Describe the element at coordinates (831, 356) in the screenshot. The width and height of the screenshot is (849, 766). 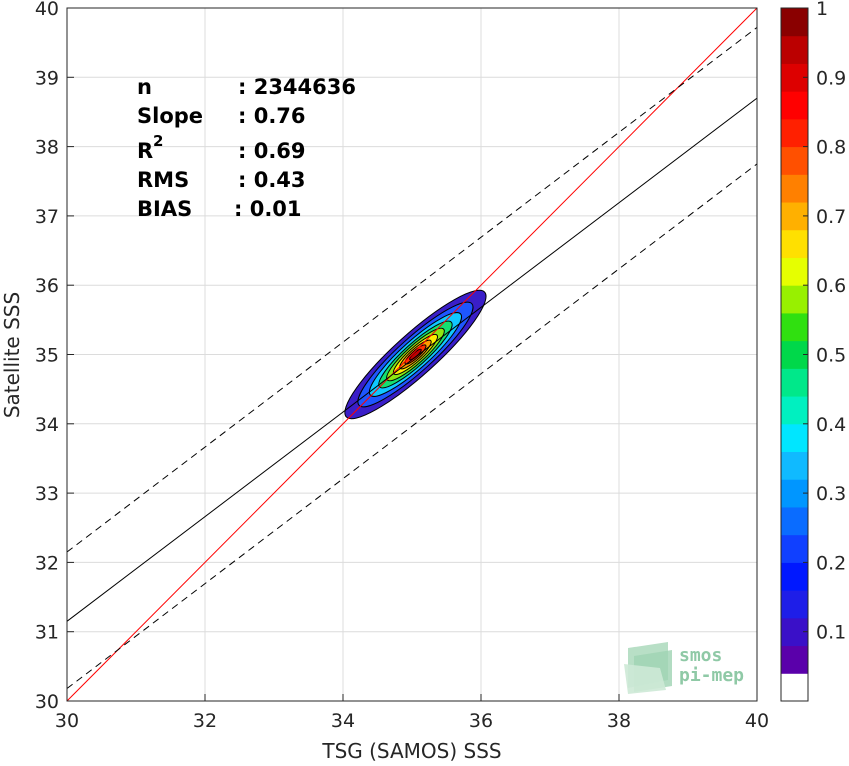
I see `colorbar-tick-label: 0.5` at that location.